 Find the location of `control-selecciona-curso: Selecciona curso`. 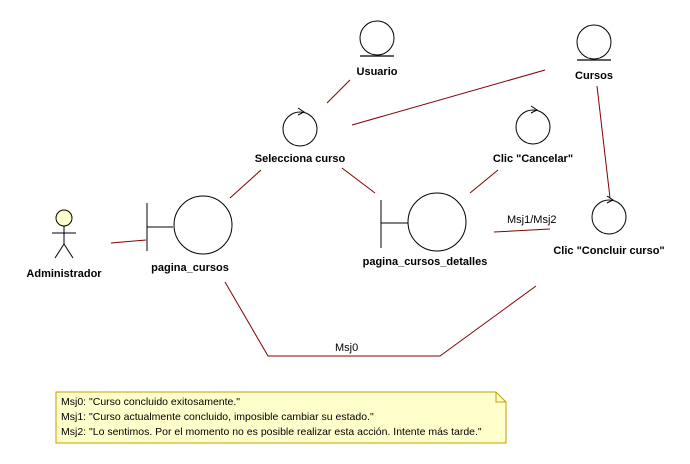

control-selecciona-curso: Selecciona curso is located at coordinates (300, 136).